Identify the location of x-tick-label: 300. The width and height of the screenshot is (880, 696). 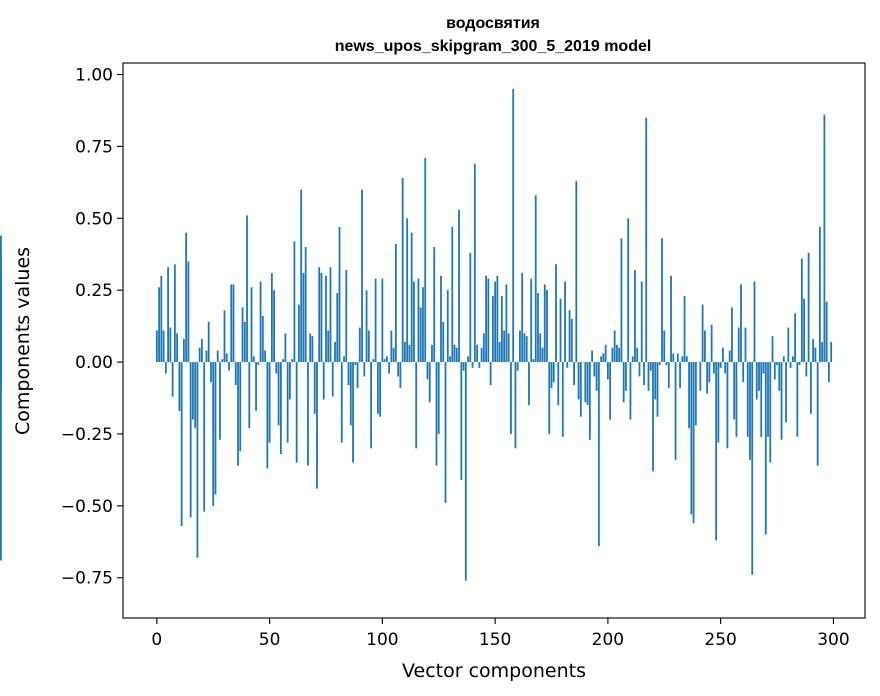
(833, 640).